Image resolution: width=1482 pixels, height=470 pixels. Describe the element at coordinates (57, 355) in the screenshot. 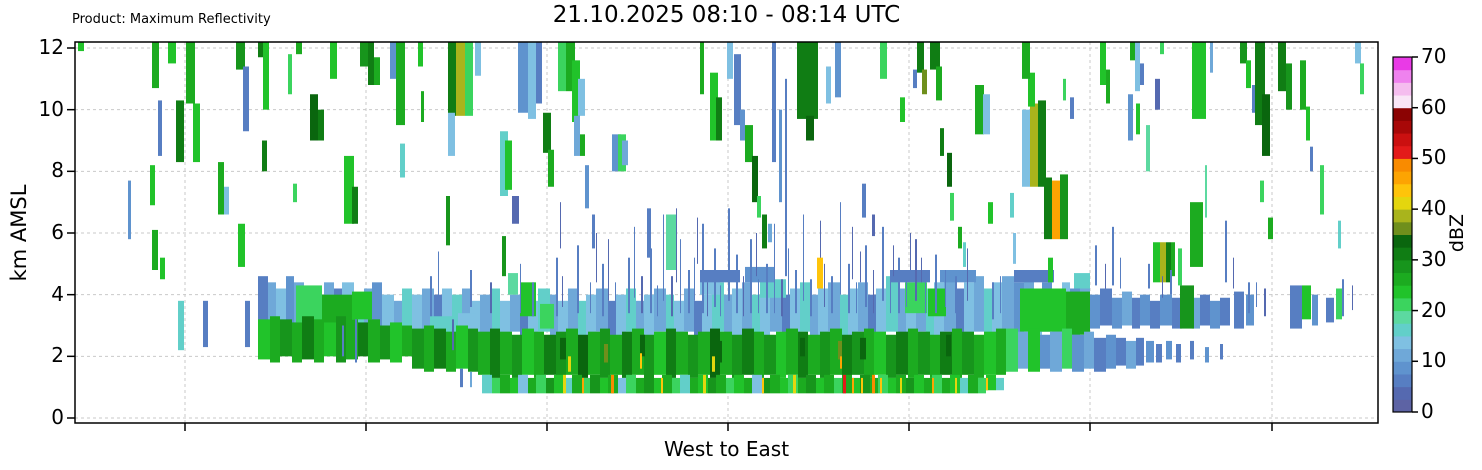

I see `y-tick-label: 2` at that location.